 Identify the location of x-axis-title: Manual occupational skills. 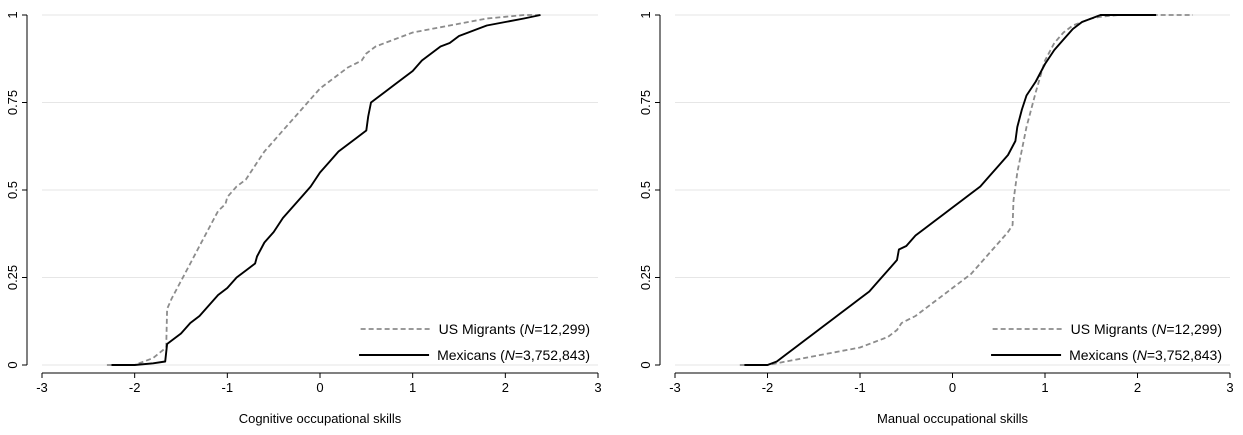
(953, 418).